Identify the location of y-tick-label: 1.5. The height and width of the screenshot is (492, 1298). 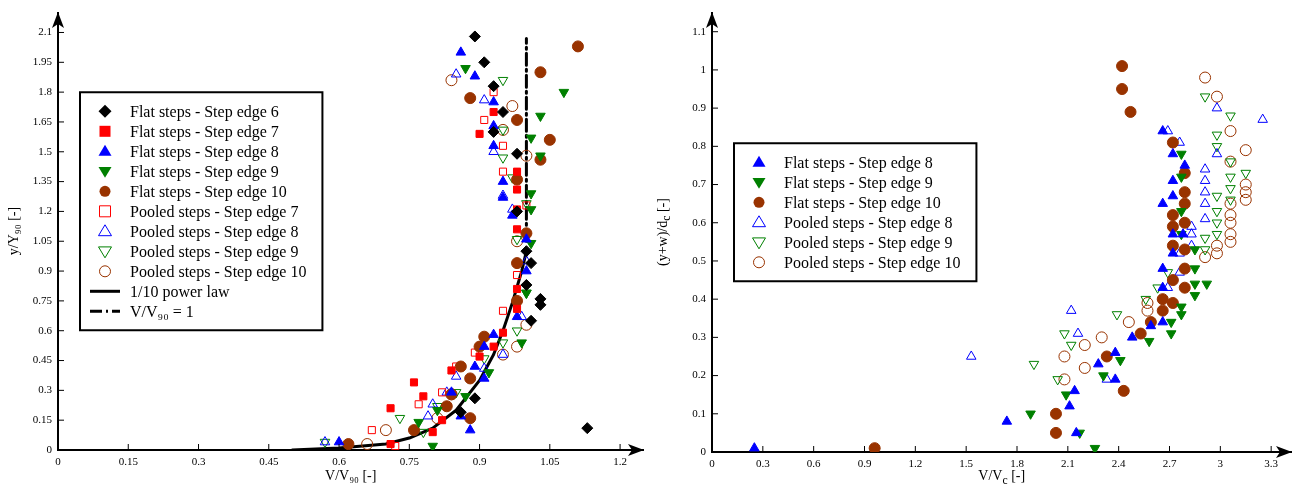
(45, 150).